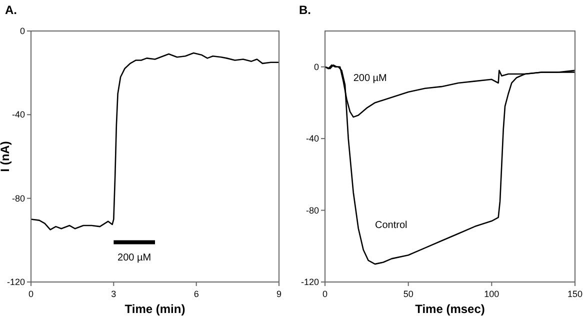 Image resolution: width=583 pixels, height=320 pixels. What do you see at coordinates (391, 226) in the screenshot?
I see `series-label: Control` at bounding box center [391, 226].